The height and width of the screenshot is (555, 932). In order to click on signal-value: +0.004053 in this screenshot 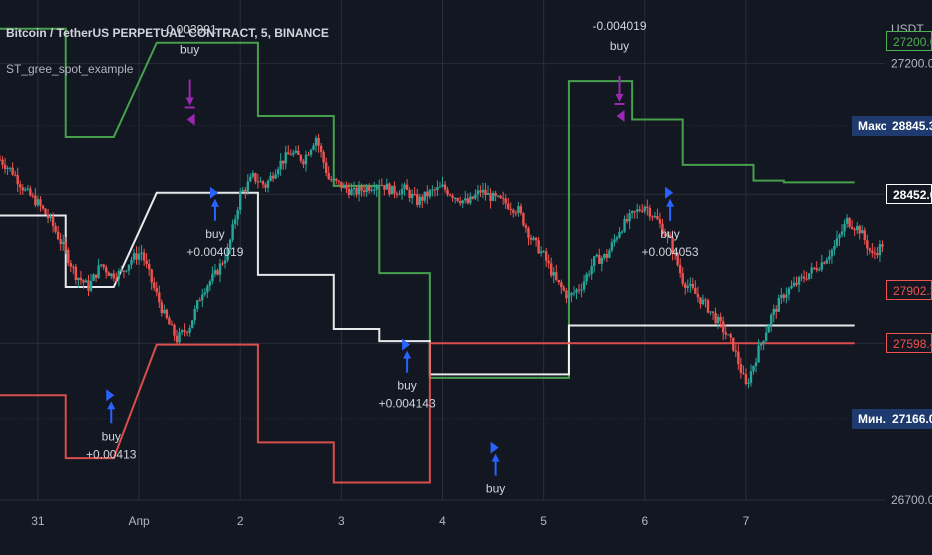, I will do `click(670, 252)`.